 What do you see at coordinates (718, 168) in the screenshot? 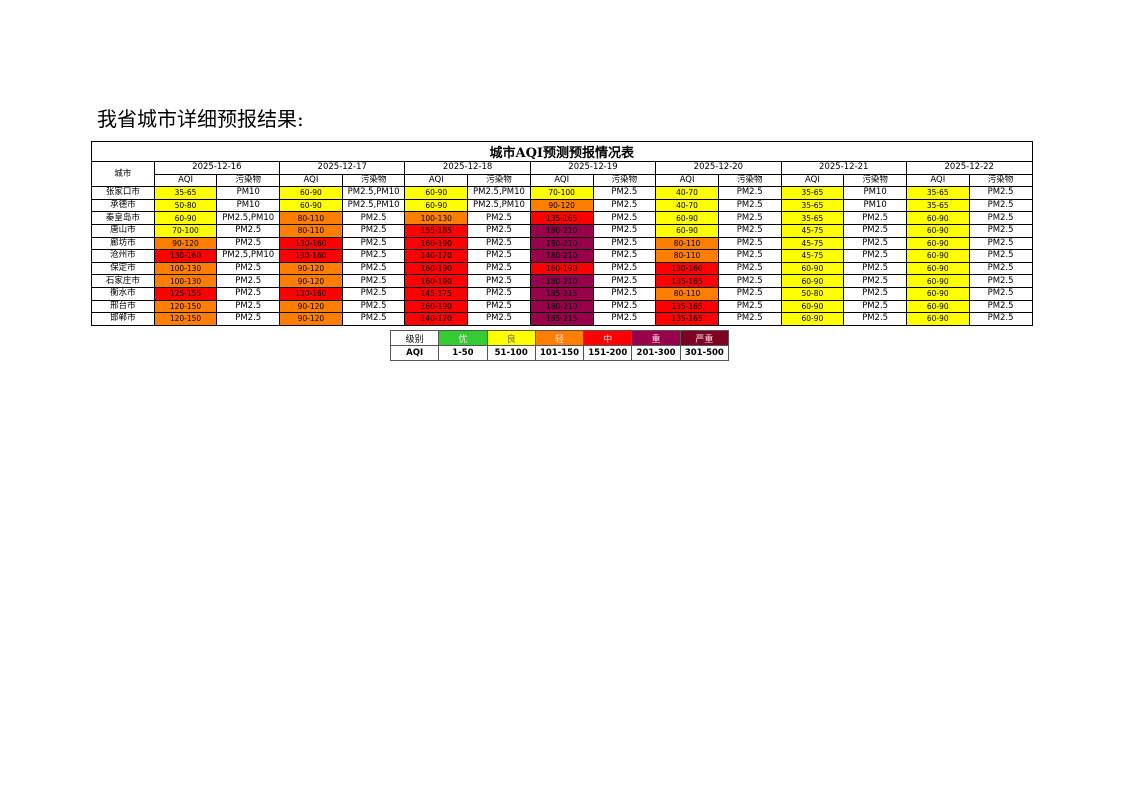
I see `date-header: 2025-12-20` at bounding box center [718, 168].